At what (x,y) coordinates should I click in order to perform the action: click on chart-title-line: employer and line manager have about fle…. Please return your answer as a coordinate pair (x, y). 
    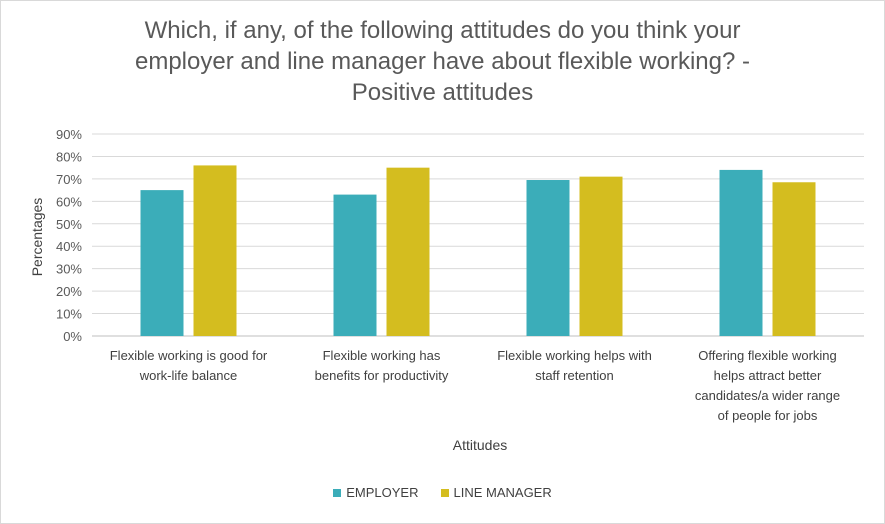
    Looking at the image, I should click on (442, 61).